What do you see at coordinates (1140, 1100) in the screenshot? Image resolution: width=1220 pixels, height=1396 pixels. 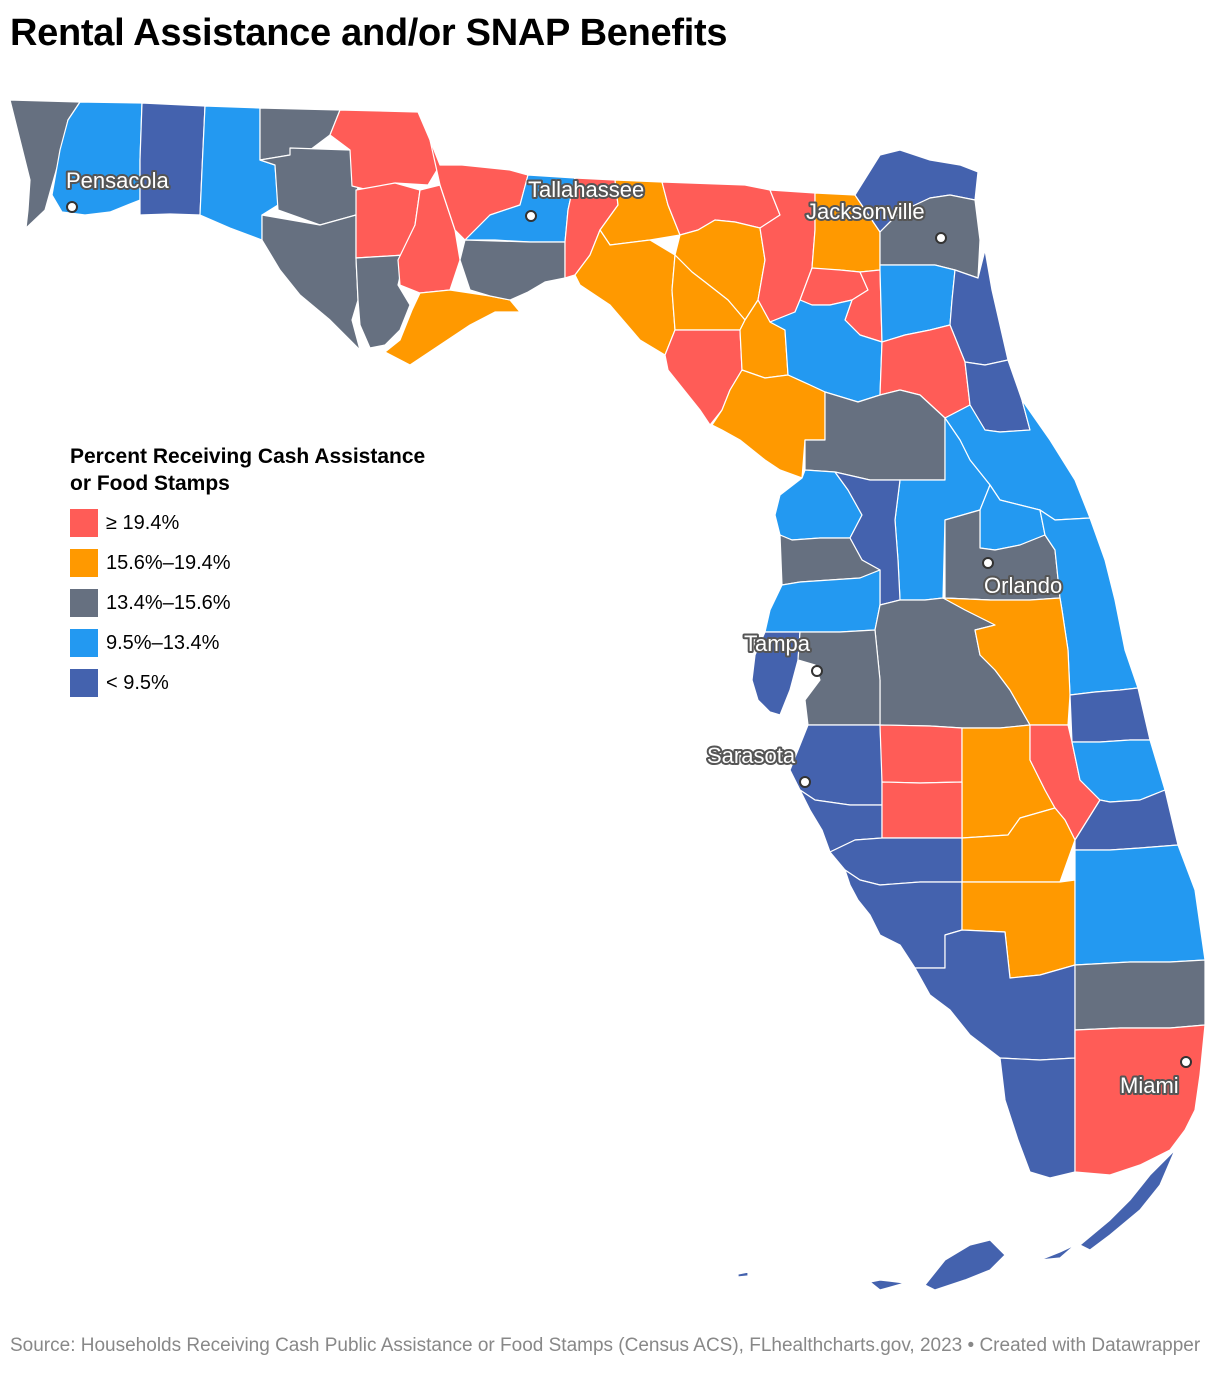 I see `county-miami-dade` at bounding box center [1140, 1100].